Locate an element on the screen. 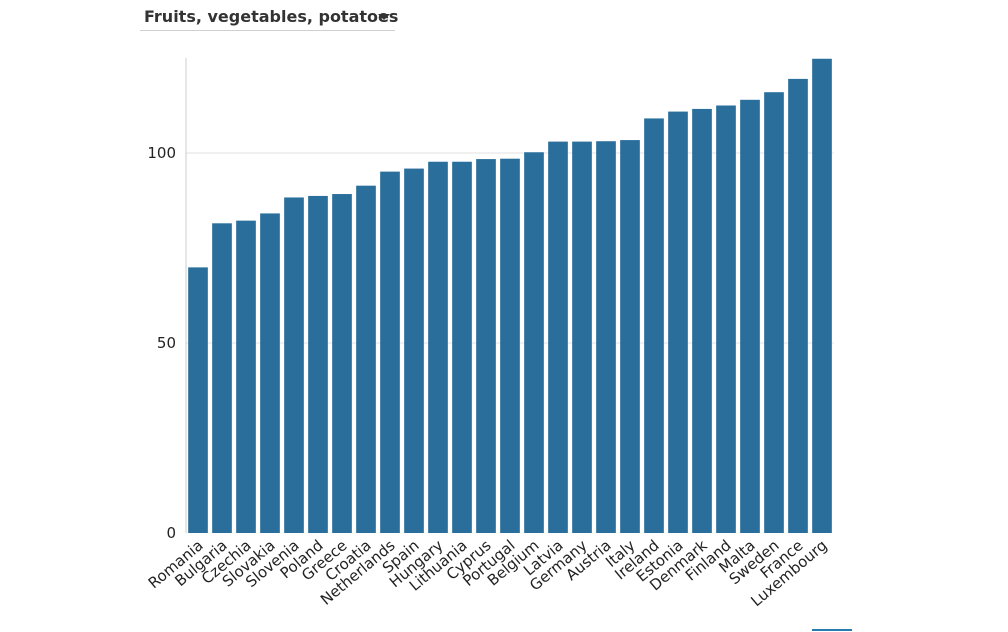 This screenshot has height=632, width=1008. bar-czechia is located at coordinates (246, 376).